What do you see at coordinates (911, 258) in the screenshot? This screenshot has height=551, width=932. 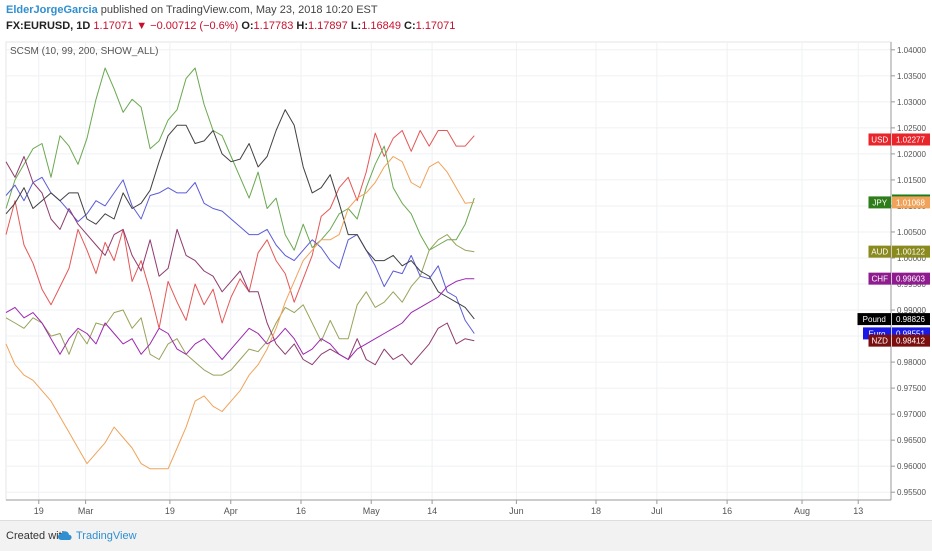 I see `y-tick-label: 1.00000` at bounding box center [911, 258].